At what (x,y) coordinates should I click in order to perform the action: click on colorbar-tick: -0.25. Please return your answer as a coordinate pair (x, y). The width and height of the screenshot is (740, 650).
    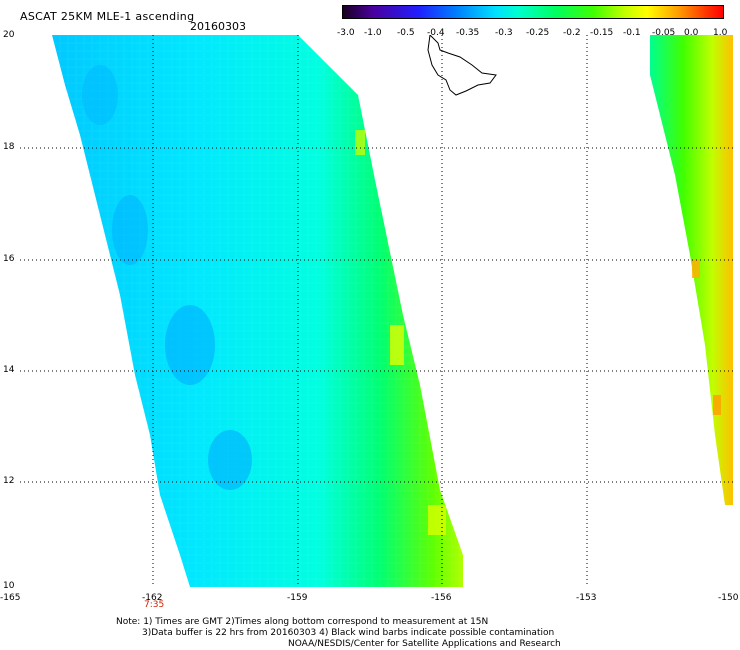
    Looking at the image, I should click on (538, 33).